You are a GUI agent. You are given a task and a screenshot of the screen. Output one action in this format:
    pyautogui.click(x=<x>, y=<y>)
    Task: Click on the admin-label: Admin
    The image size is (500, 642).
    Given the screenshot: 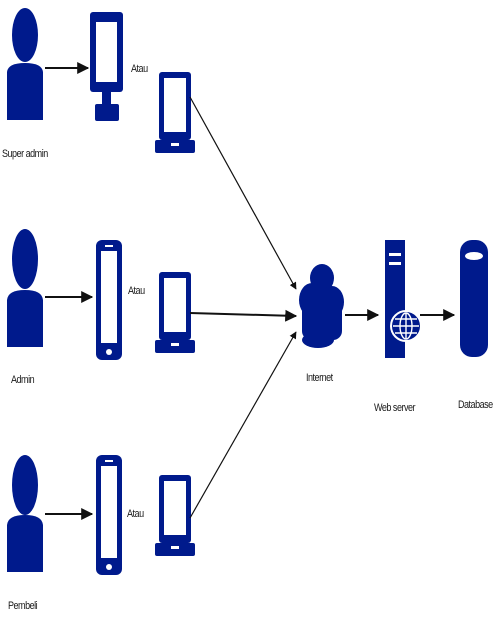 What is the action you would take?
    pyautogui.click(x=23, y=380)
    